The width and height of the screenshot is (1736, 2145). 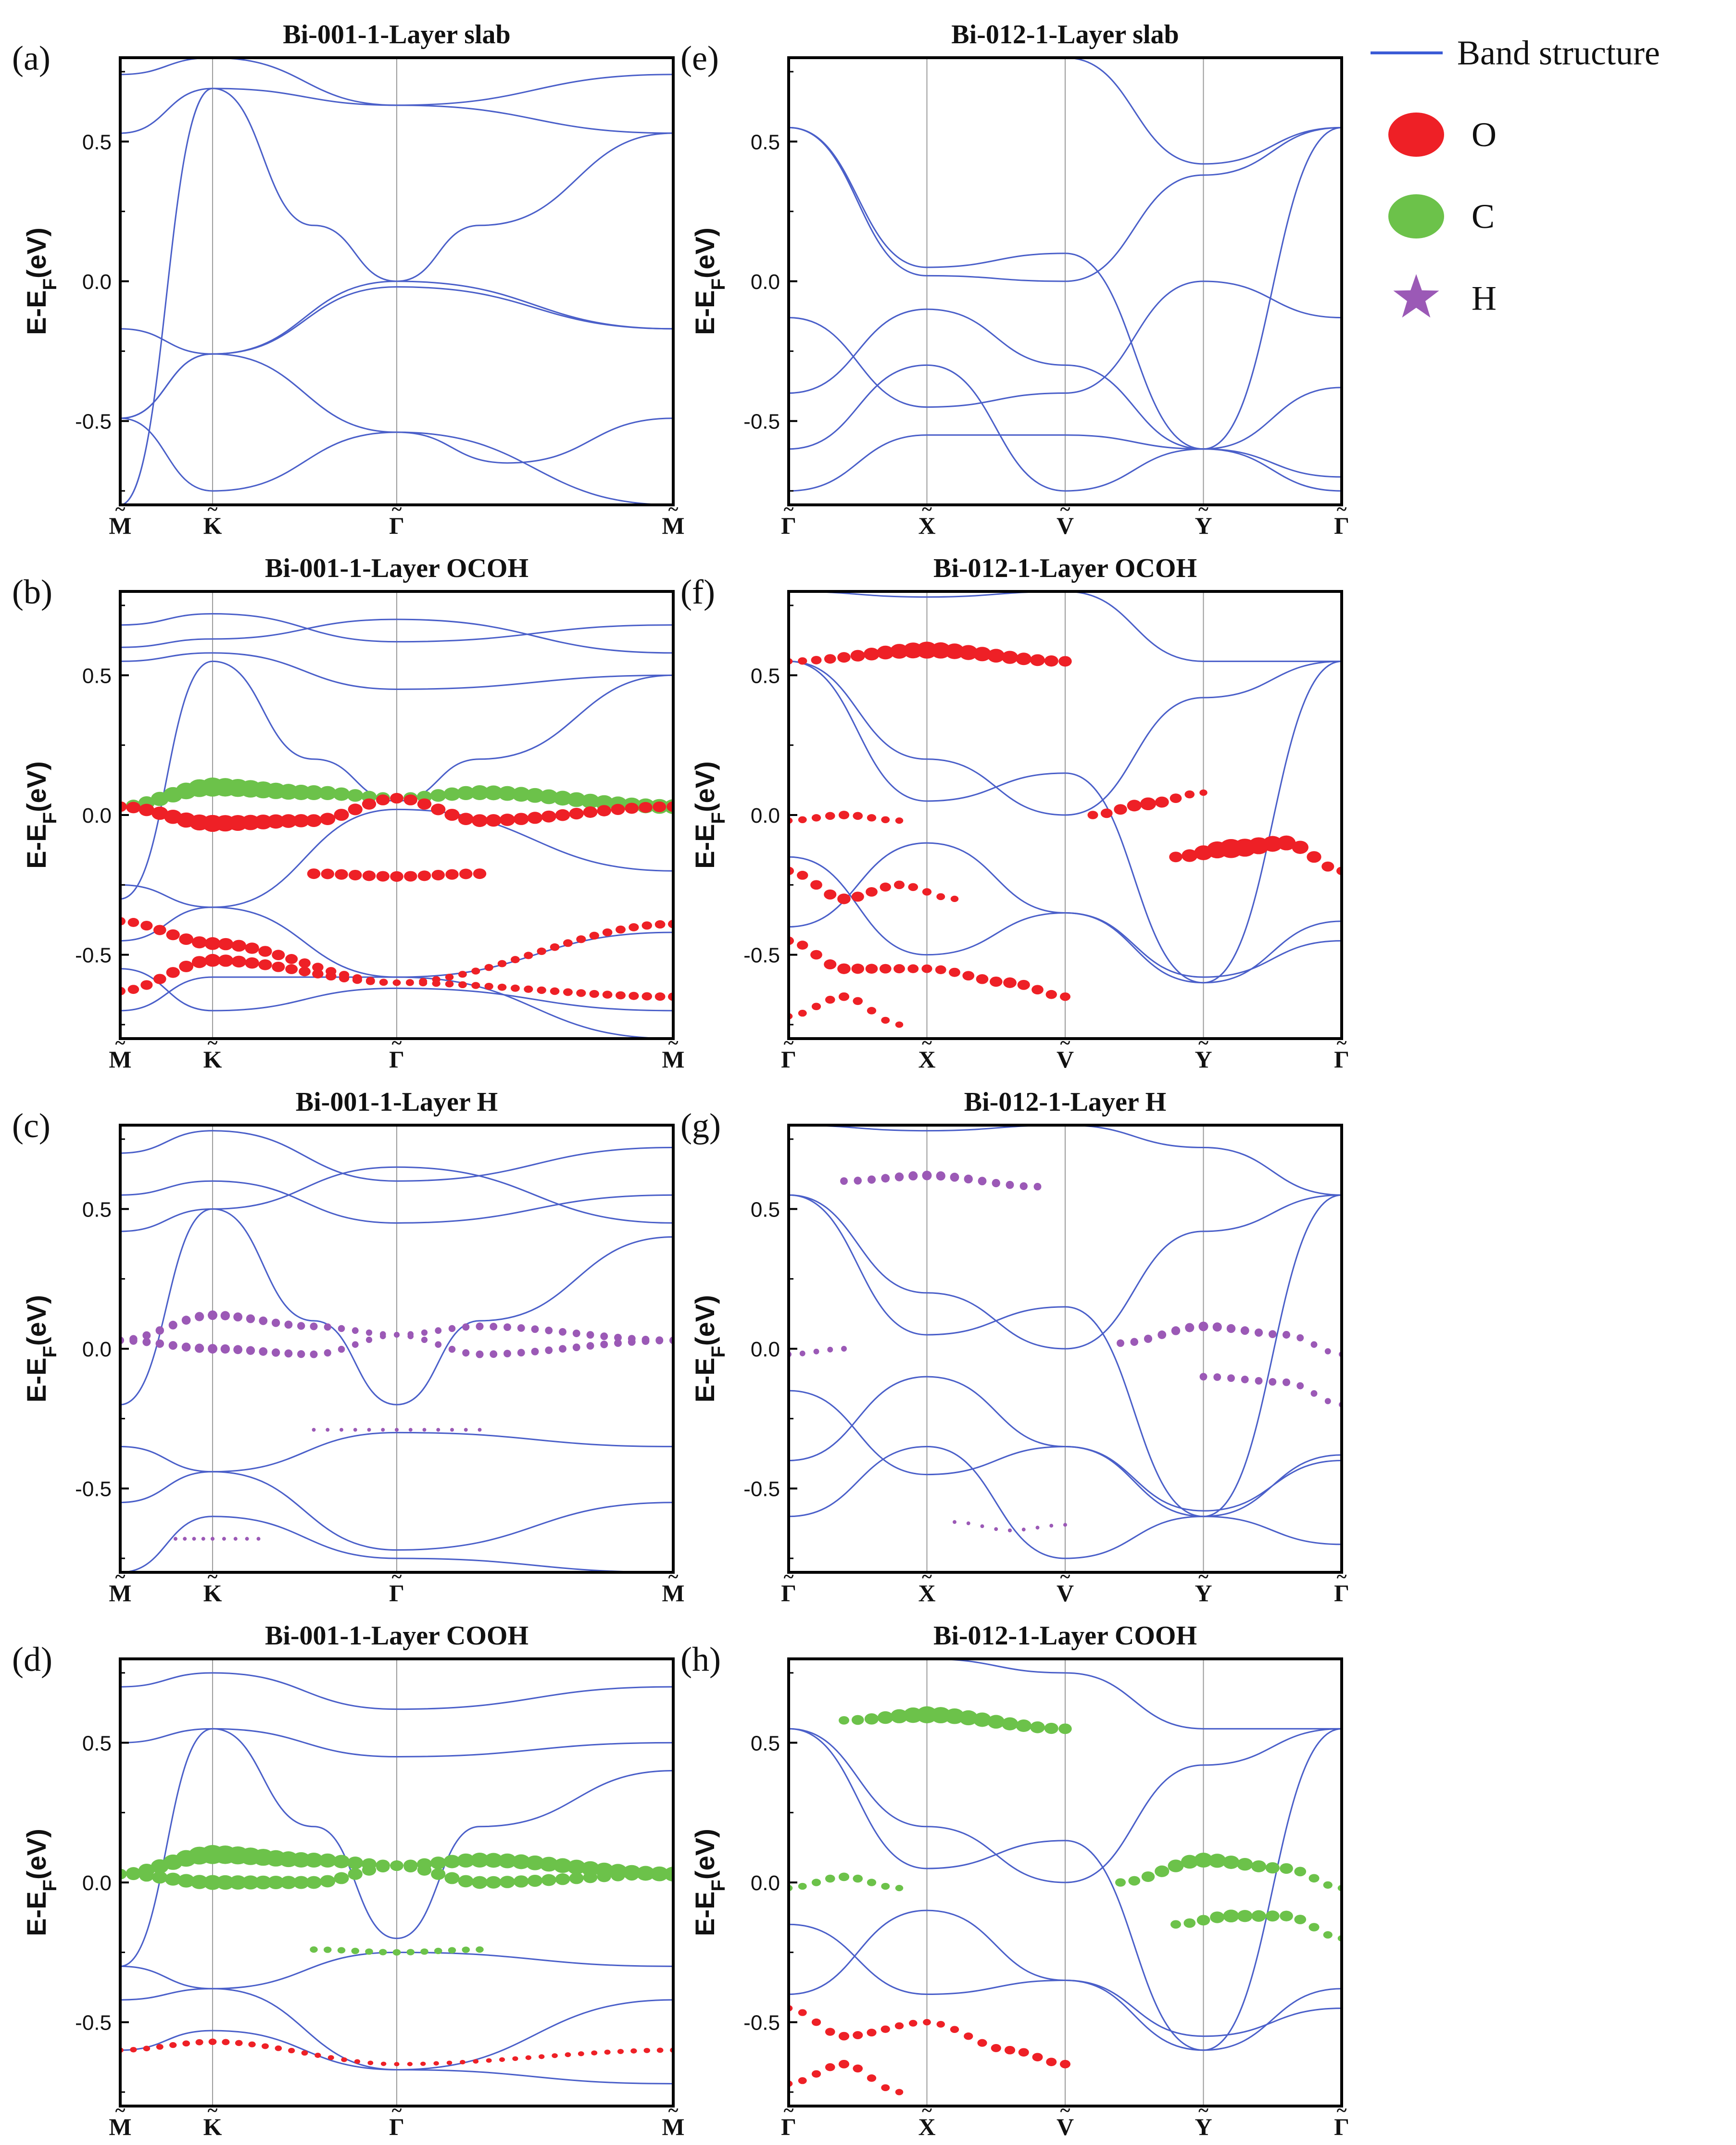 I want to click on panel-letter: (e), so click(x=699, y=58).